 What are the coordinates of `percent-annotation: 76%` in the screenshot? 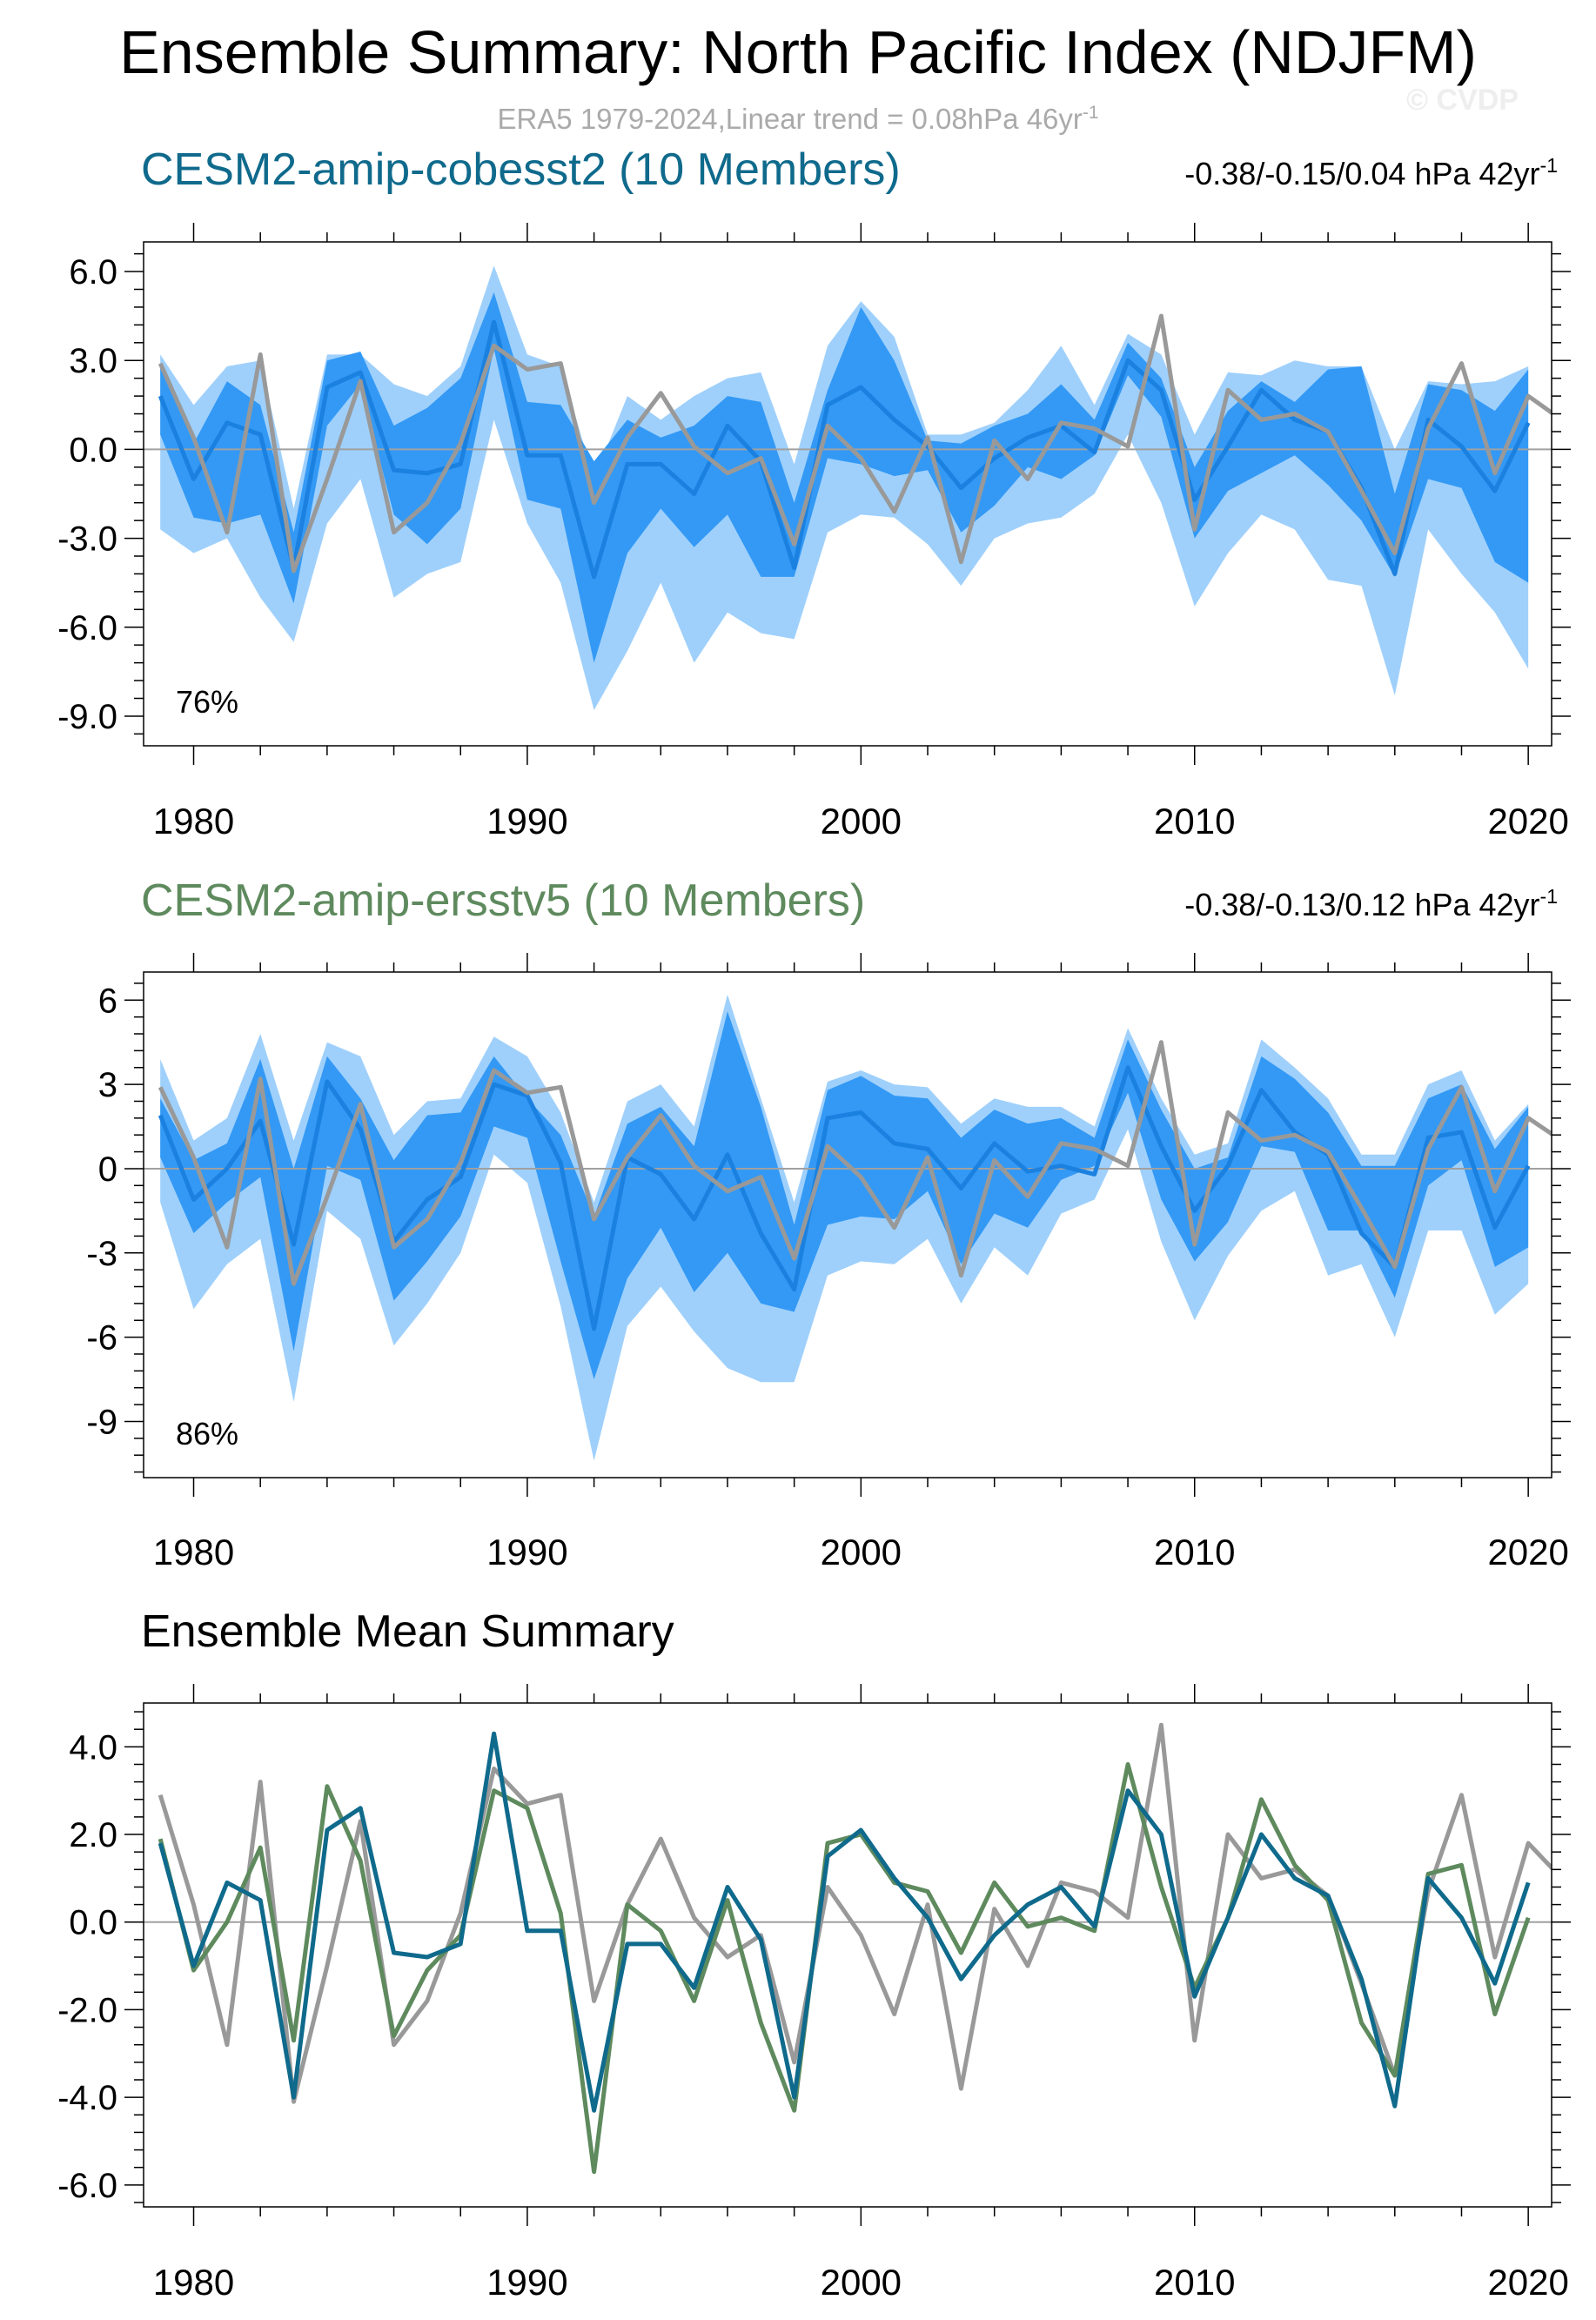 It's located at (207, 702).